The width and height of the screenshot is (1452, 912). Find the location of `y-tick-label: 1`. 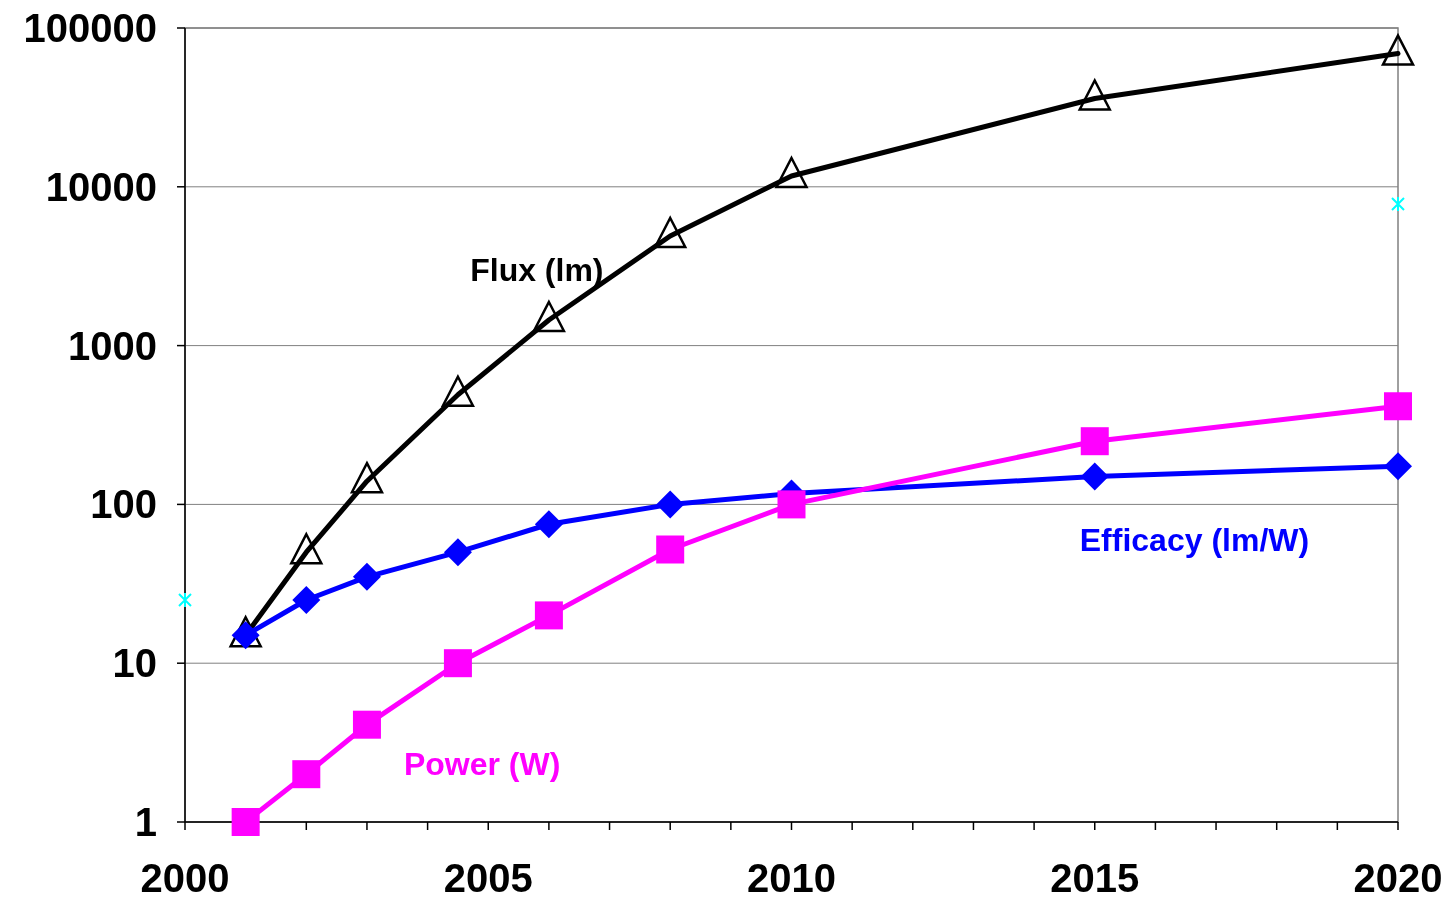

y-tick-label: 1 is located at coordinates (145, 822).